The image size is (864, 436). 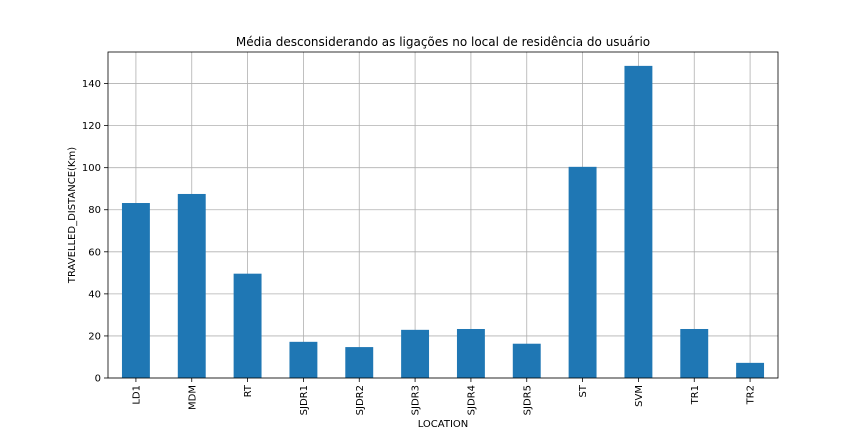 What do you see at coordinates (191, 285) in the screenshot?
I see `bar-mdm` at bounding box center [191, 285].